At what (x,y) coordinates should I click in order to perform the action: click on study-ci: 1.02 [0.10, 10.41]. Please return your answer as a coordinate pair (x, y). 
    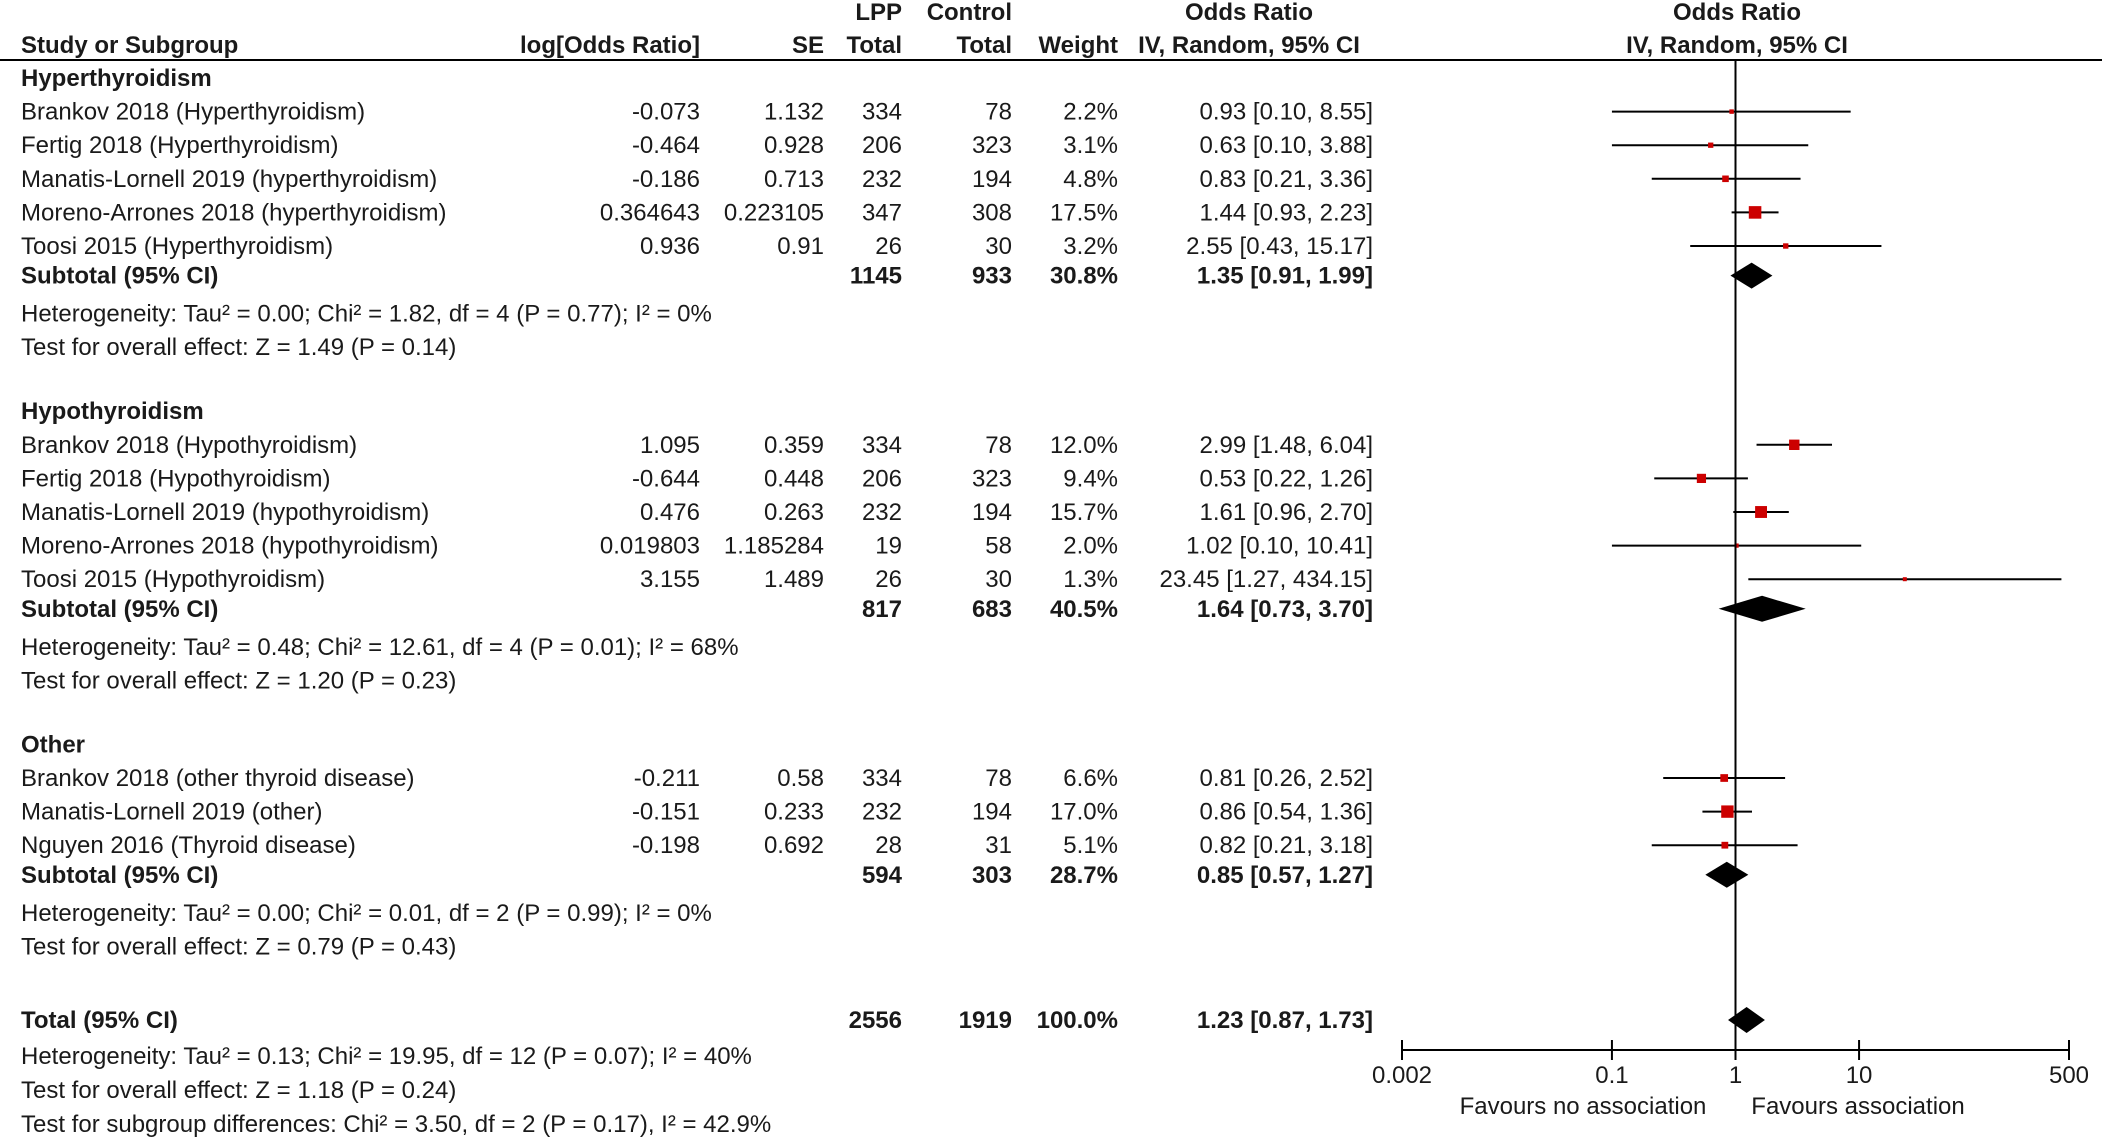
    Looking at the image, I should click on (1279, 546).